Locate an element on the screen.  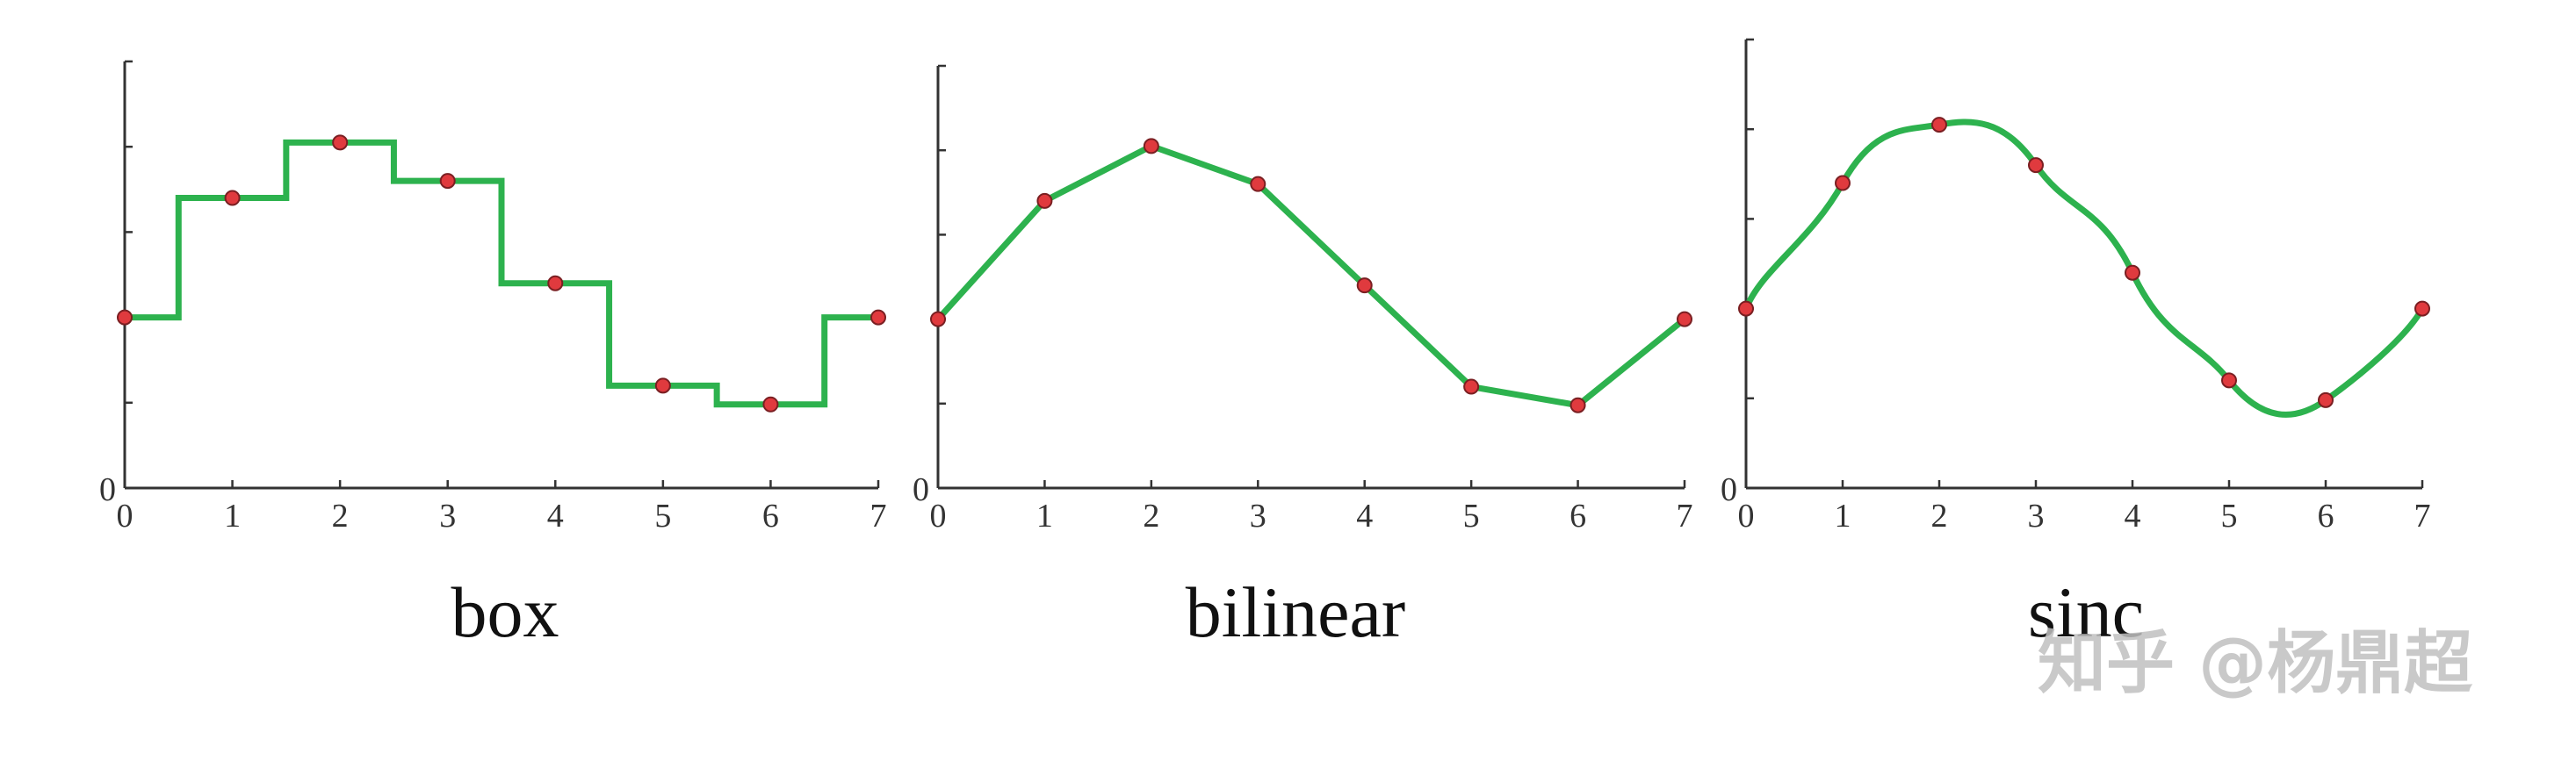
watermark-text: 知乎 @杨鼎超 is located at coordinates (2255, 663).